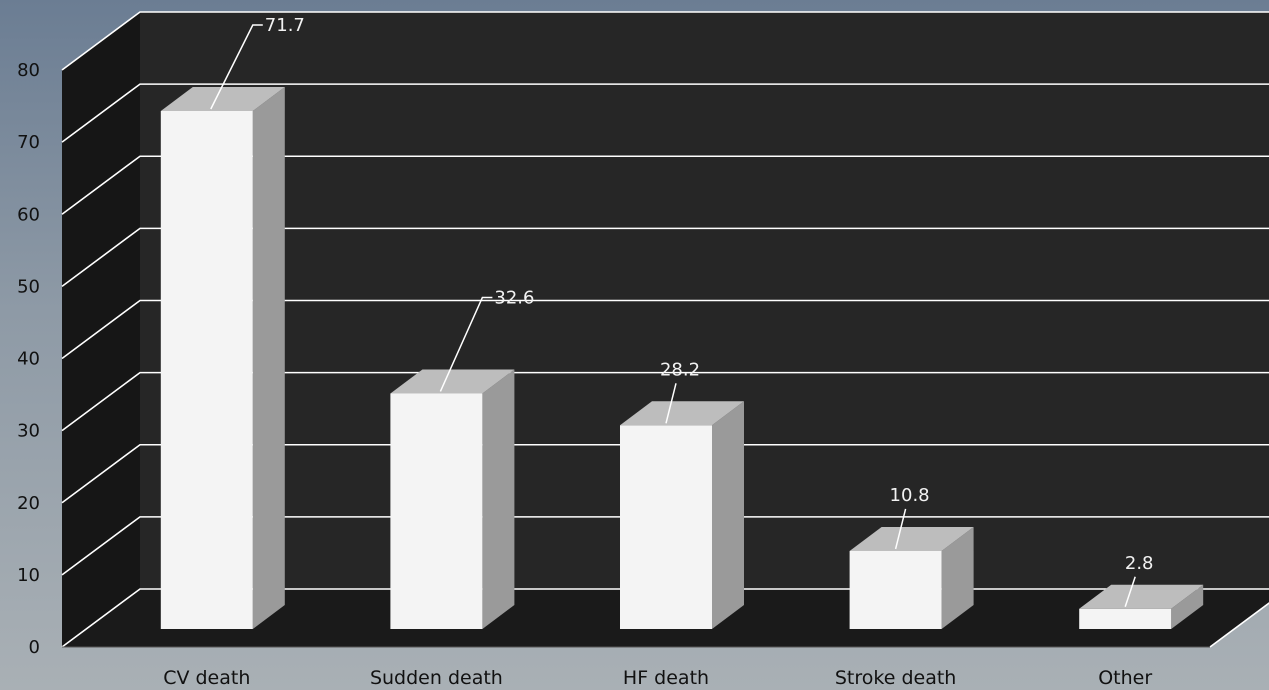 The image size is (1269, 690). I want to click on bar: 32.6, so click(462, 458).